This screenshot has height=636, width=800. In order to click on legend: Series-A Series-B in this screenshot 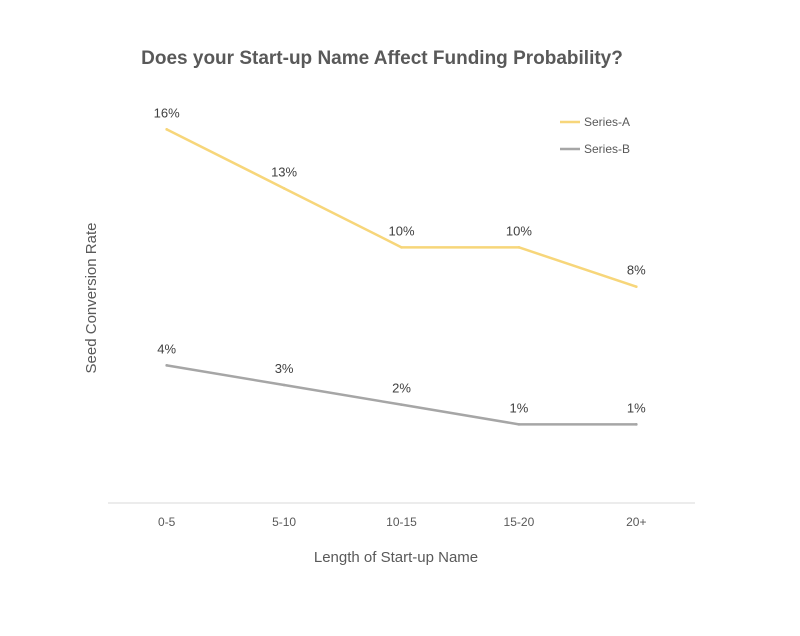, I will do `click(595, 135)`.